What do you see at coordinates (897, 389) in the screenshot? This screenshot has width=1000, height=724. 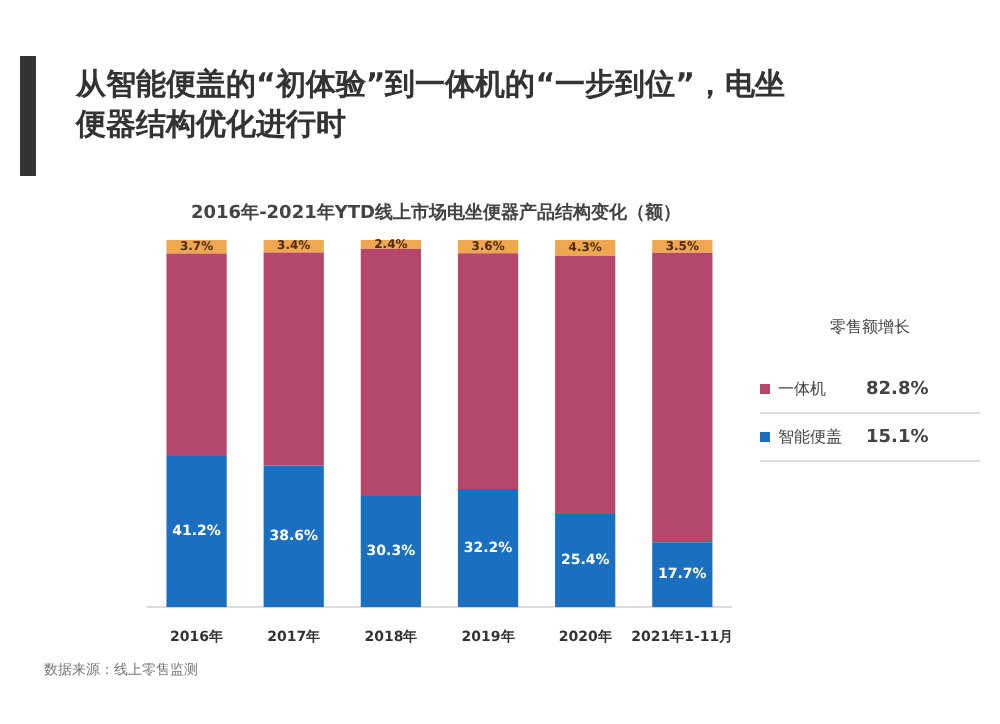 I see `text: 82.8%` at bounding box center [897, 389].